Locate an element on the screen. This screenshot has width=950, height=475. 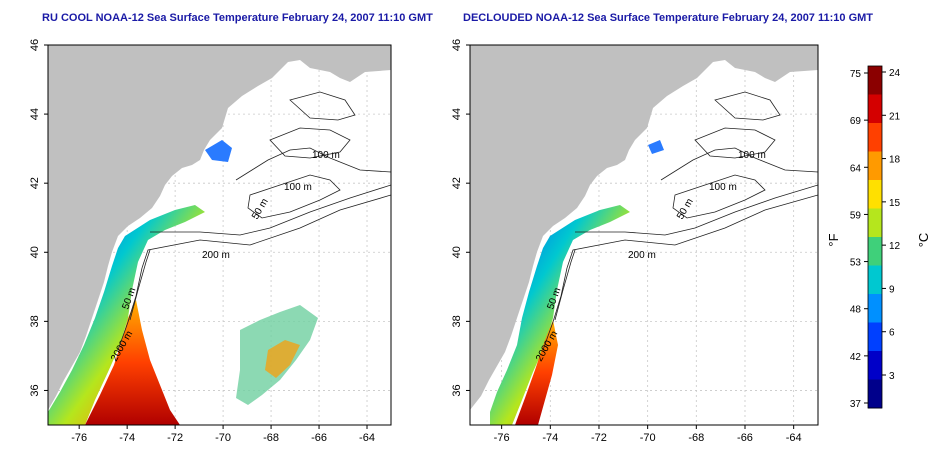
colorbar-celsius-unit: °C is located at coordinates (923, 240).